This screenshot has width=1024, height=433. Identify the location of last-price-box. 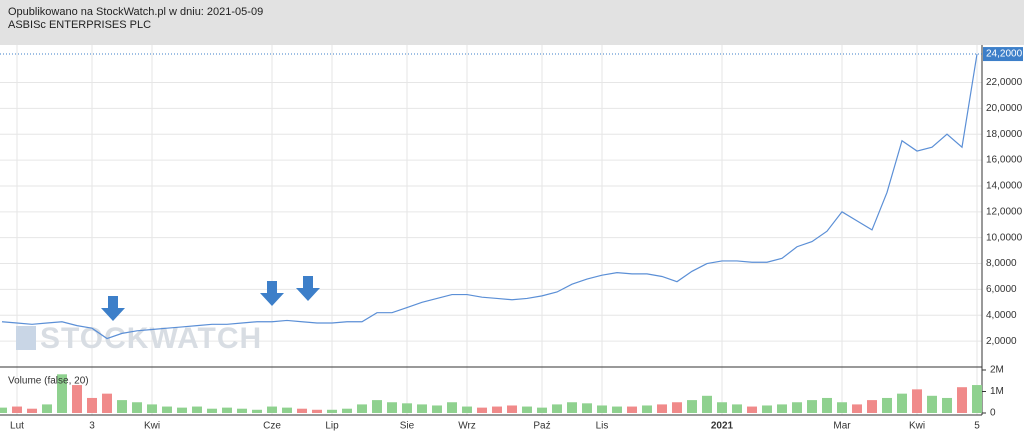
(1003, 54).